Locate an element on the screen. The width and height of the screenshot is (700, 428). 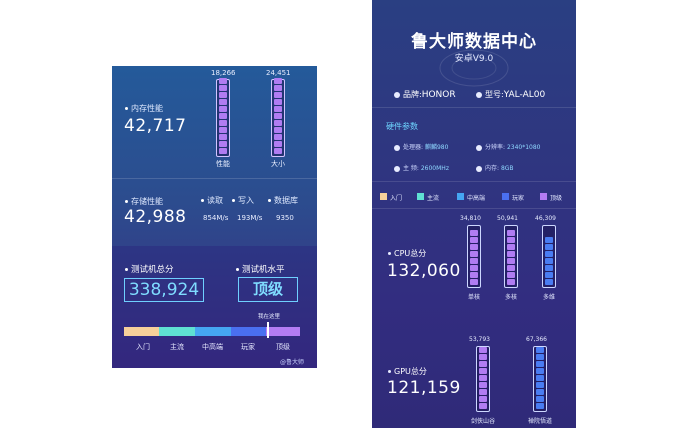
total-section is located at coordinates (214, 307).